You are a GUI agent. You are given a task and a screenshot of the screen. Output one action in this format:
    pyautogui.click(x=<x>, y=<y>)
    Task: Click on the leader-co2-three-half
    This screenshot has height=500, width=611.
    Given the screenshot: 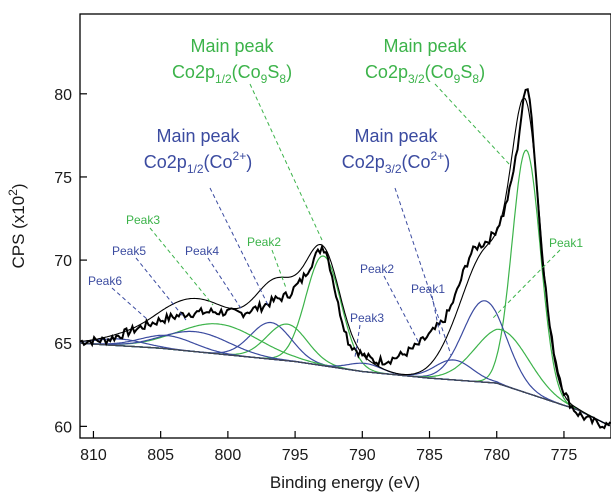 What is the action you would take?
    pyautogui.click(x=423, y=271)
    